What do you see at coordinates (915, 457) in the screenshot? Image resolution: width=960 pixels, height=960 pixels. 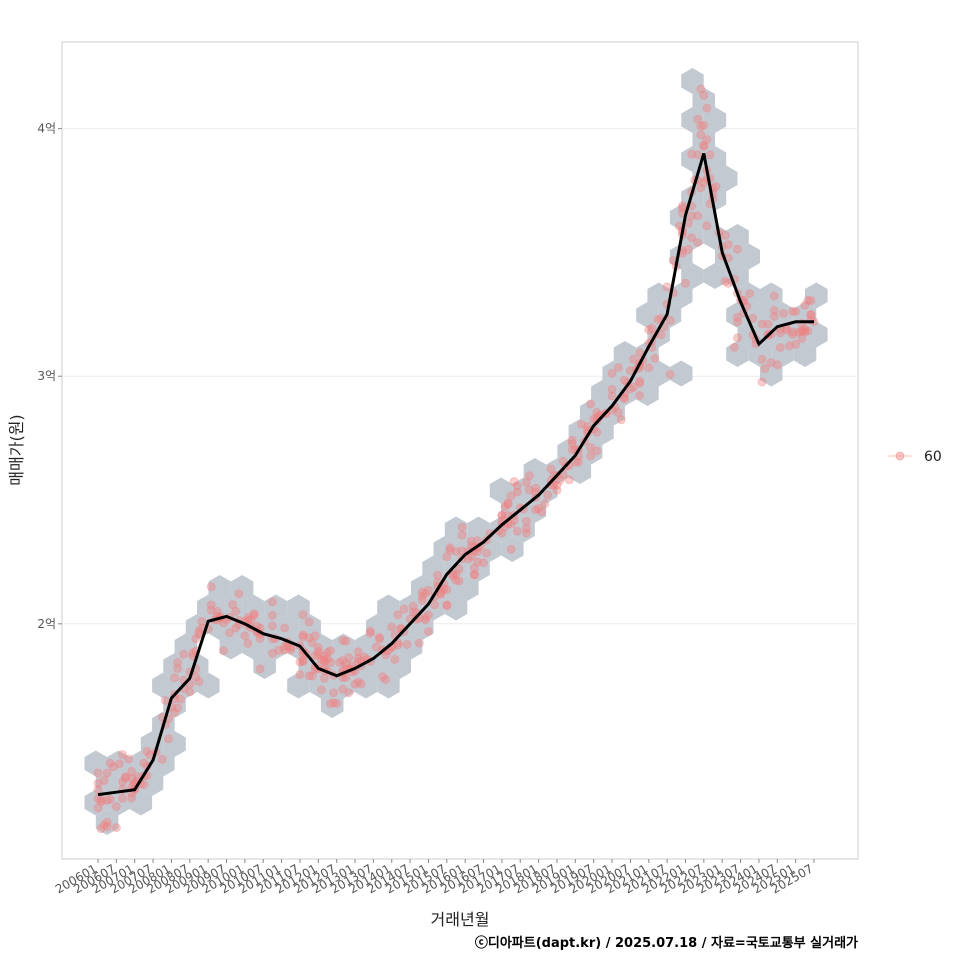 I see `legend: 60` at bounding box center [915, 457].